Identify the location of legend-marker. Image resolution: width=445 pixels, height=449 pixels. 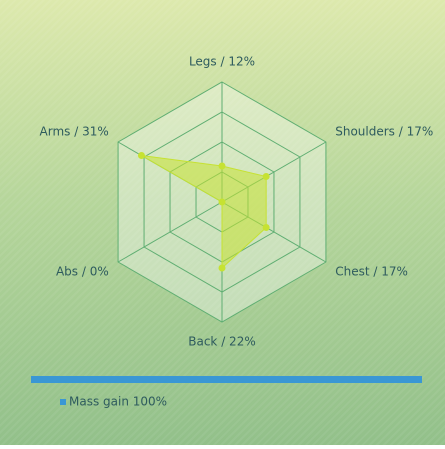
(63, 402).